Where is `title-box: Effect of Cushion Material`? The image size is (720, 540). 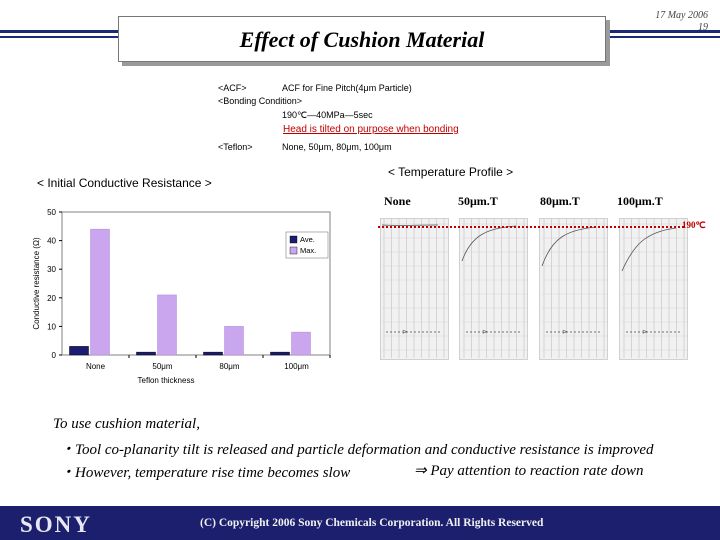 title-box: Effect of Cushion Material is located at coordinates (362, 39).